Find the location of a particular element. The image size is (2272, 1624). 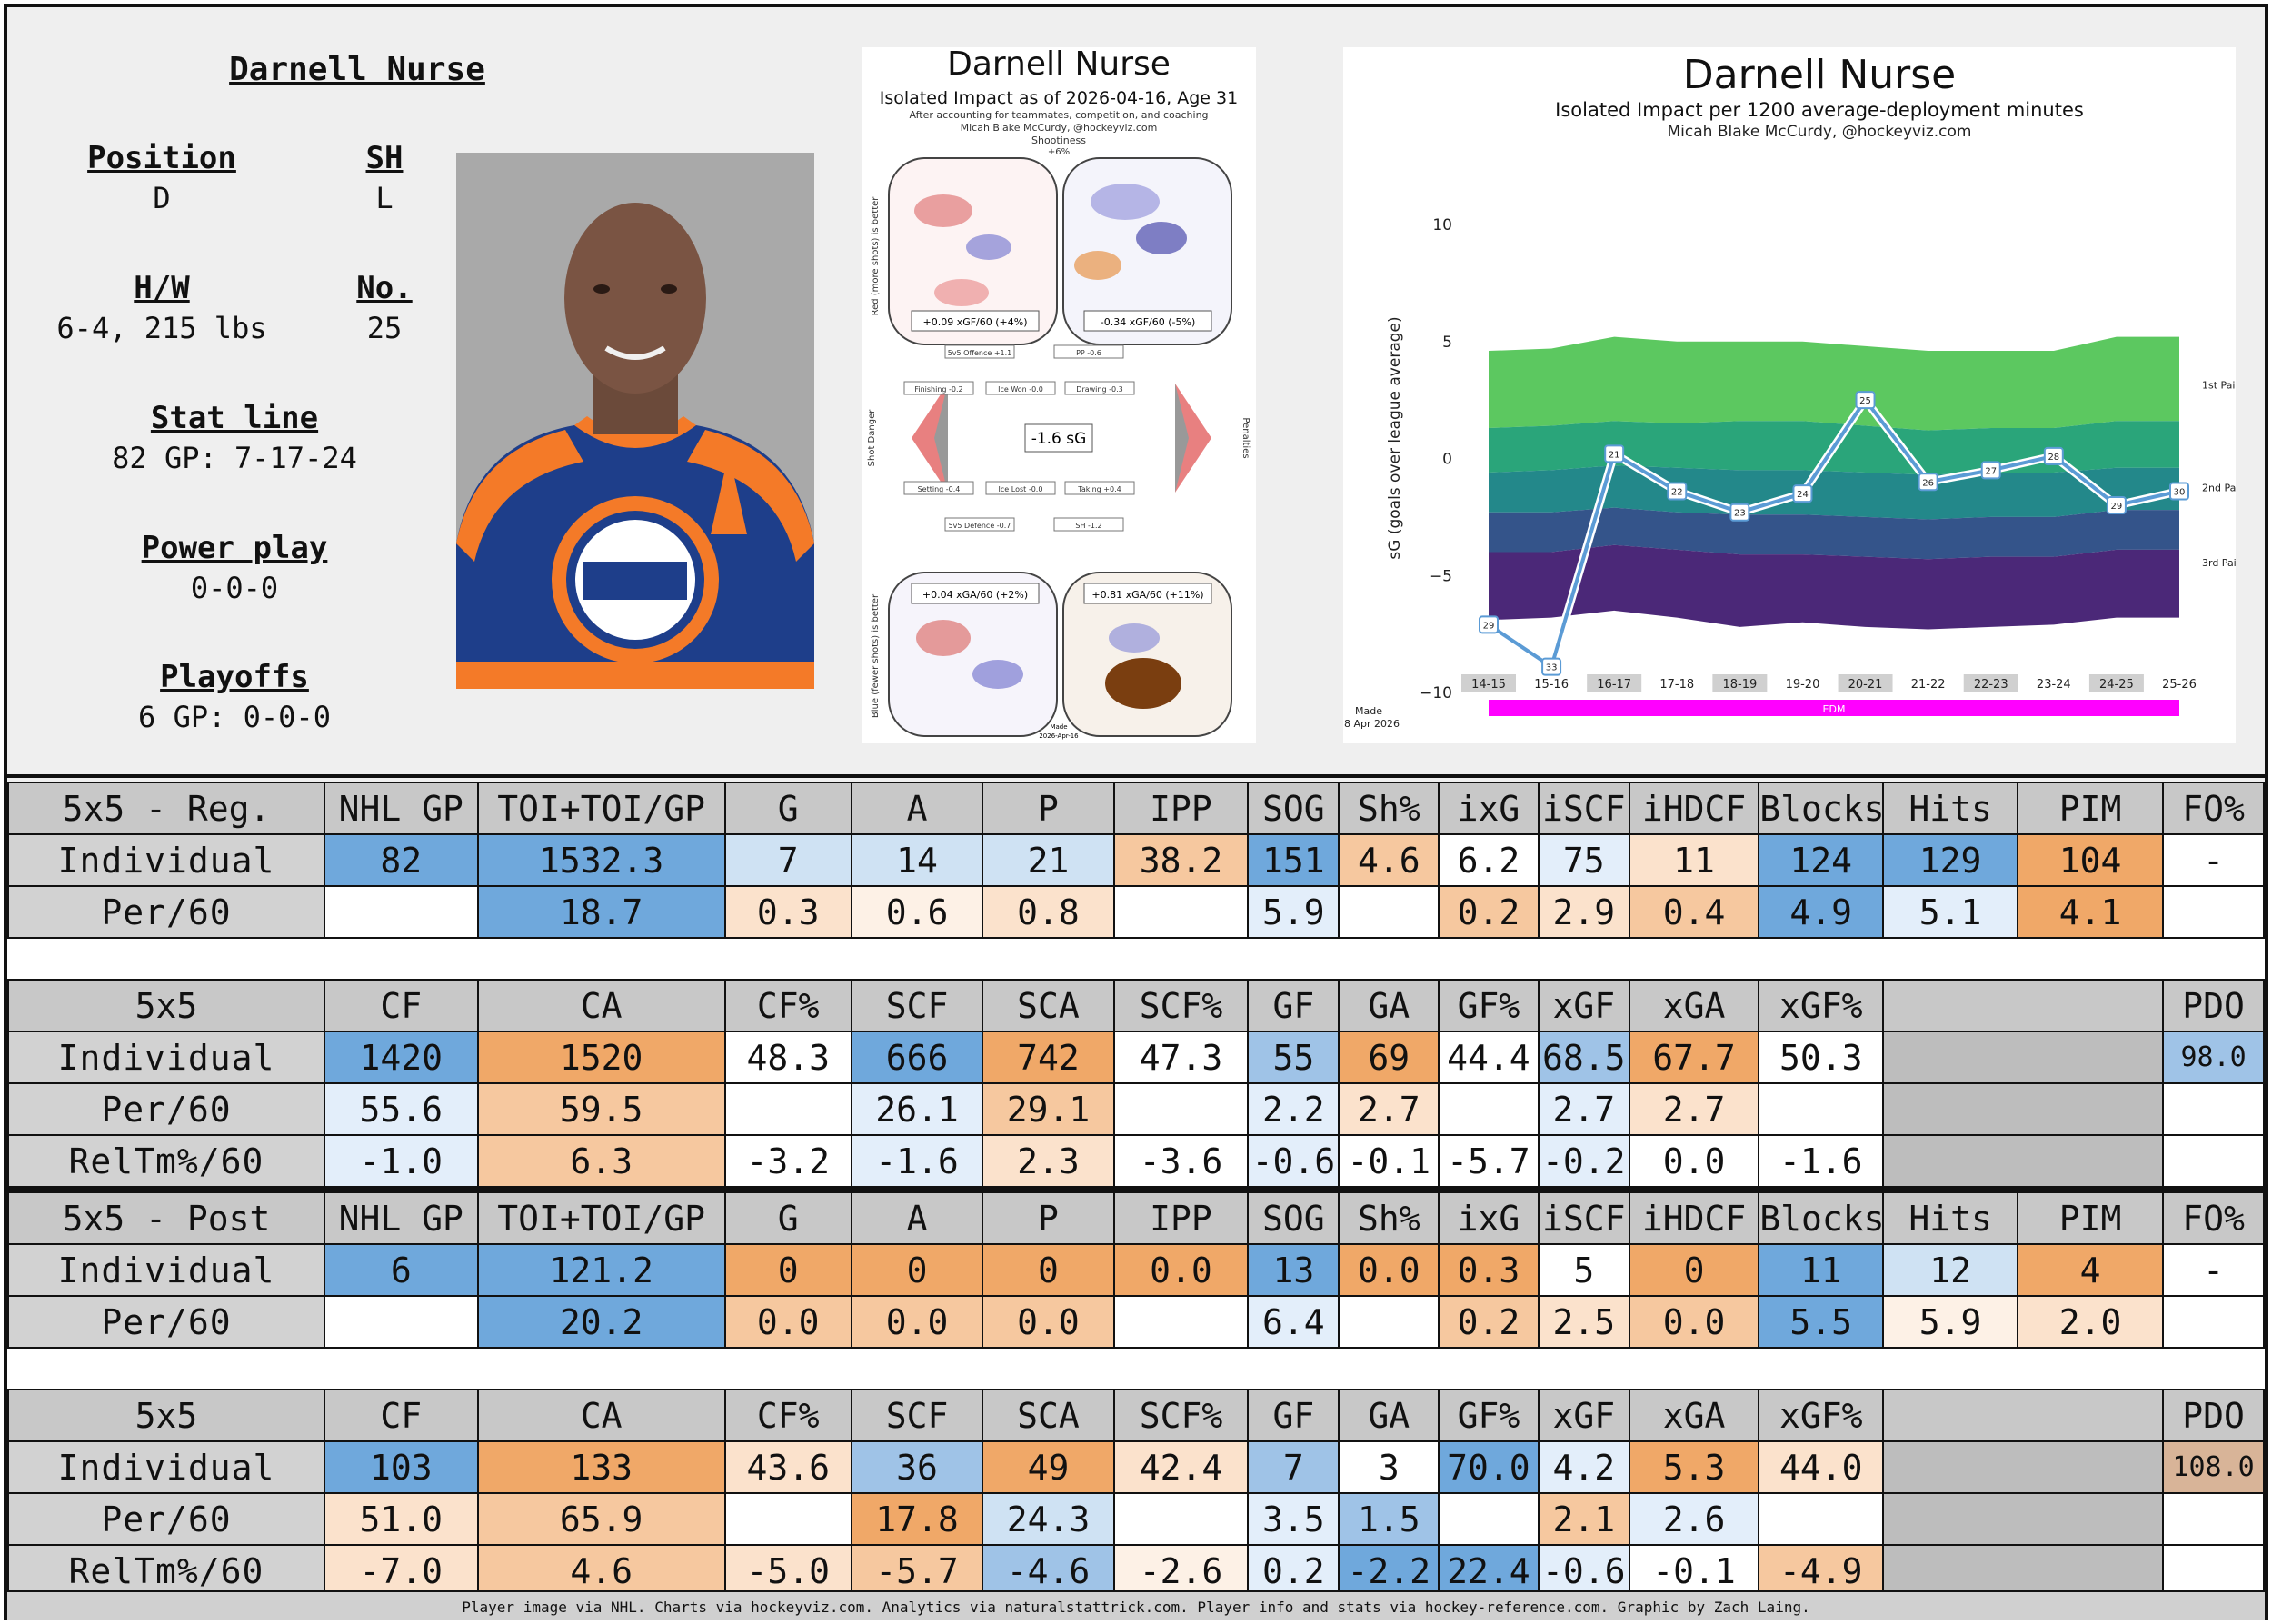

stat-cell: 44.0 is located at coordinates (1821, 1467).